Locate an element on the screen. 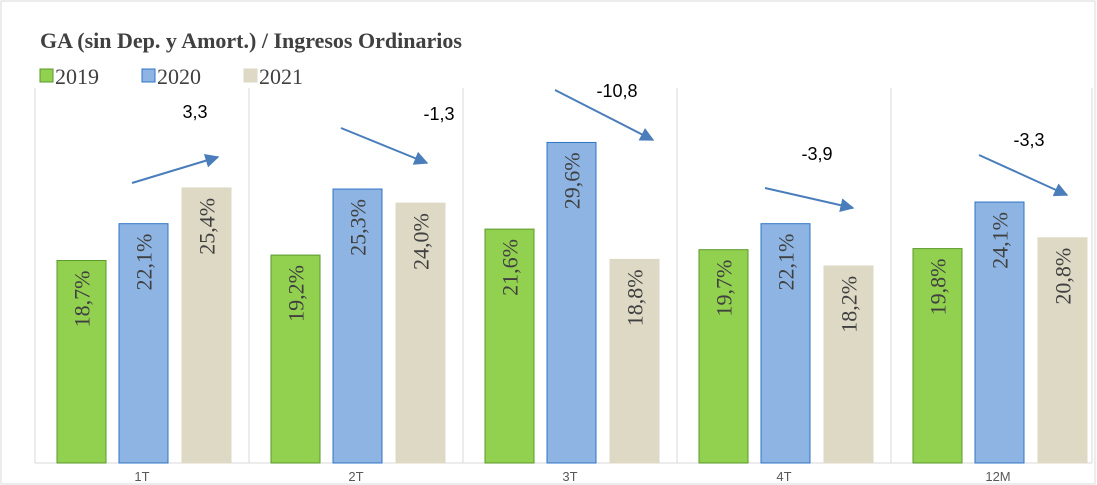 The image size is (1097, 485). data-label: 29,6% is located at coordinates (572, 180).